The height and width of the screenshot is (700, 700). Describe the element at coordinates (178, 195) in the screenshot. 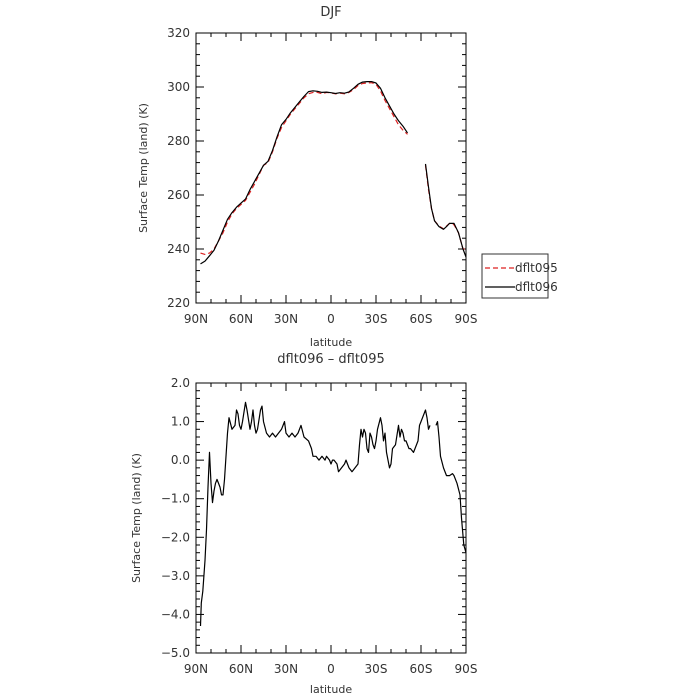

I see `top-y-tick-label: 260` at that location.